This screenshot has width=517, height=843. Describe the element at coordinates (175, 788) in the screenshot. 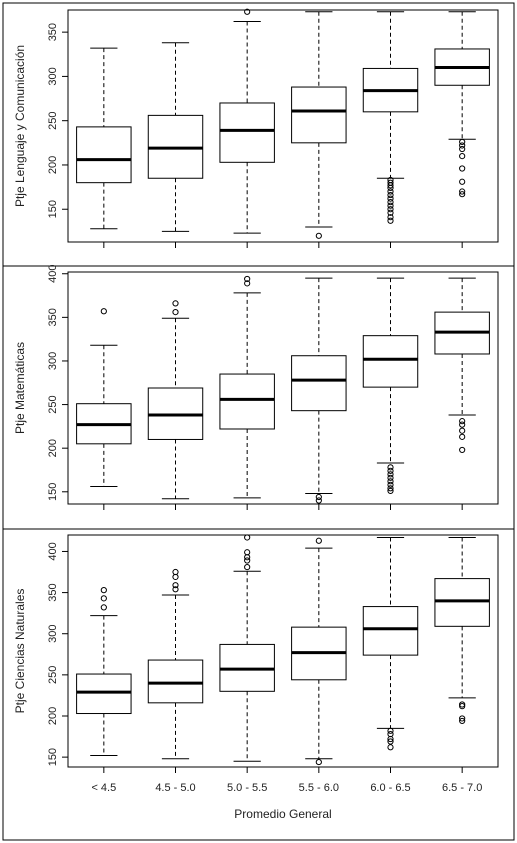

I see `x-tick-label: 4.5 - 5.0` at that location.